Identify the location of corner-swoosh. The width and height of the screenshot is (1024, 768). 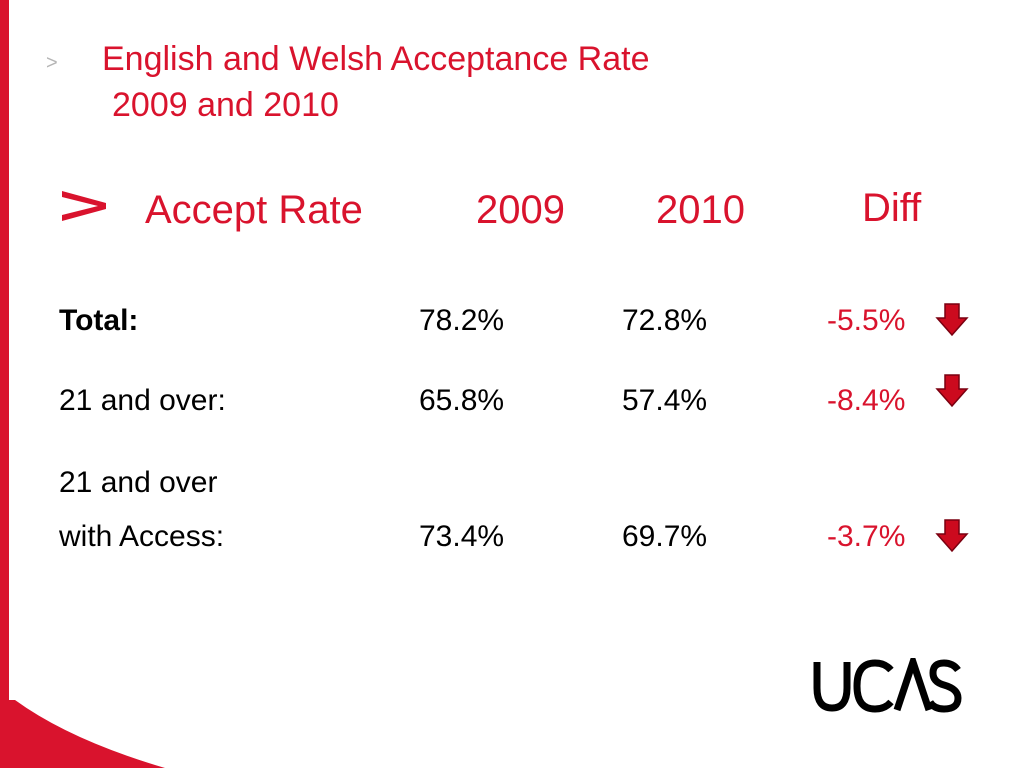
(82, 734).